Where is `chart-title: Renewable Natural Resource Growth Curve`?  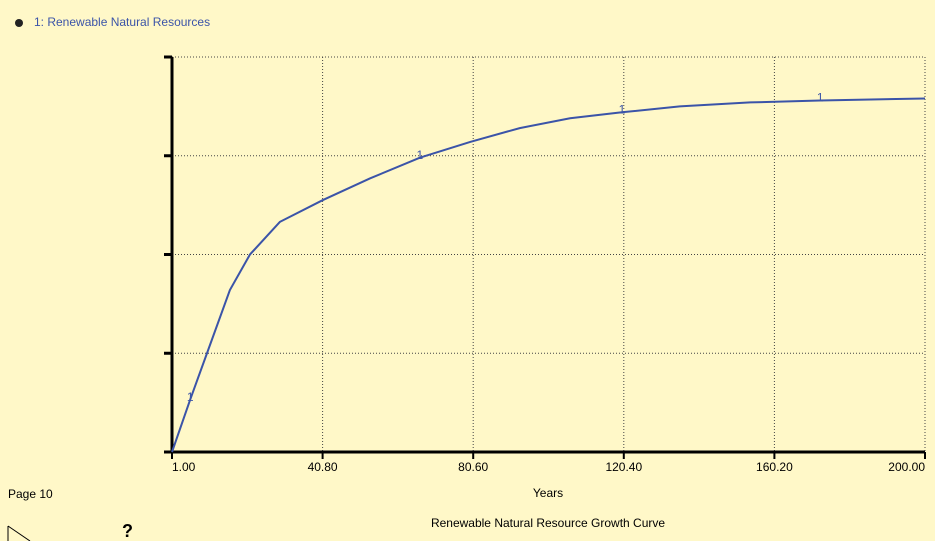 chart-title: Renewable Natural Resource Growth Curve is located at coordinates (548, 523).